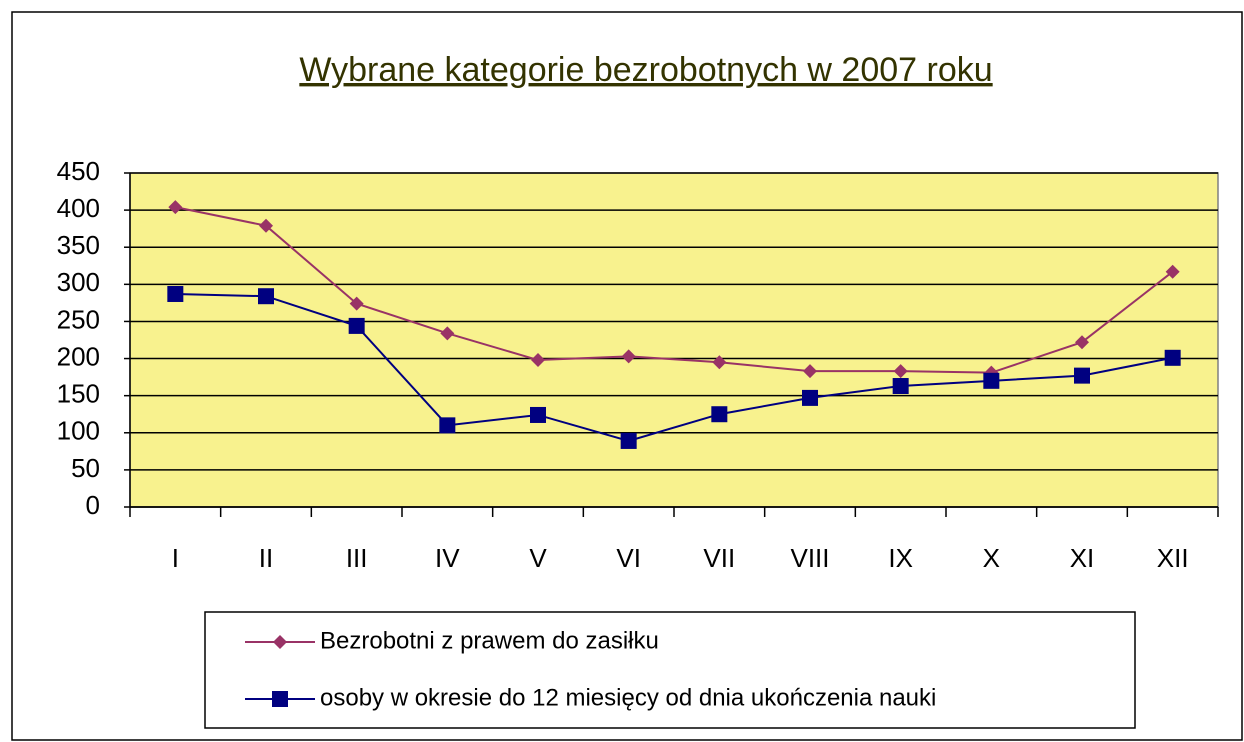 The image size is (1244, 742). I want to click on x-tick-label: IV, so click(447, 558).